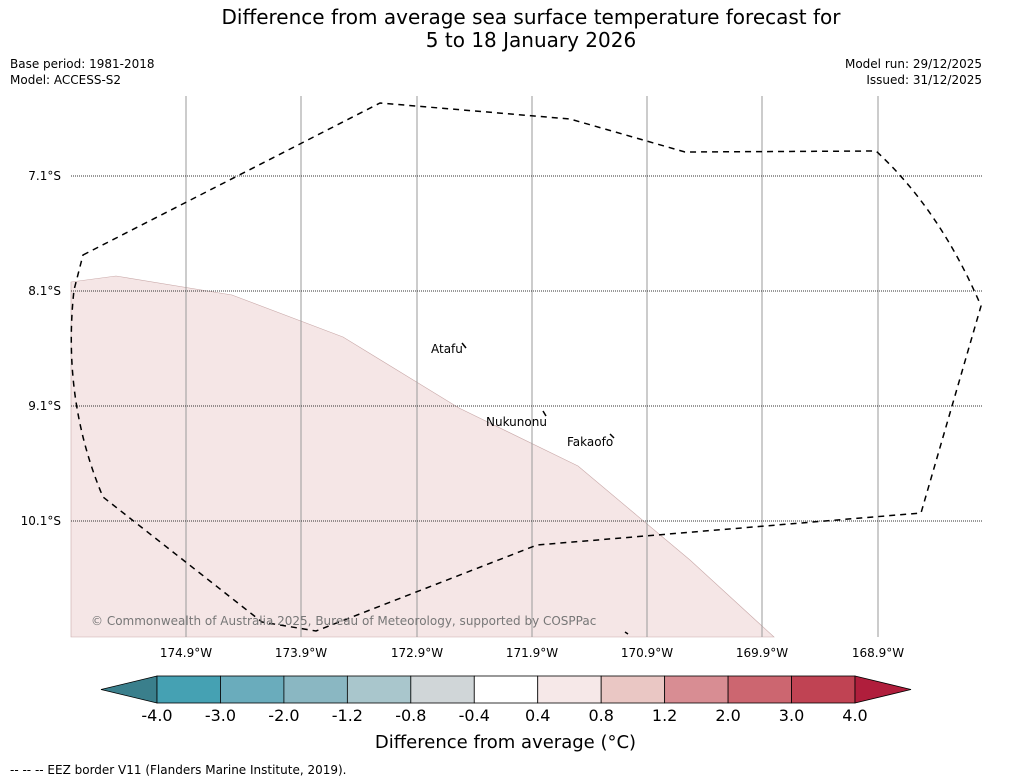 The height and width of the screenshot is (781, 1011). Describe the element at coordinates (82, 64) in the screenshot. I see `base-period: Base period: 1981-2018` at that location.